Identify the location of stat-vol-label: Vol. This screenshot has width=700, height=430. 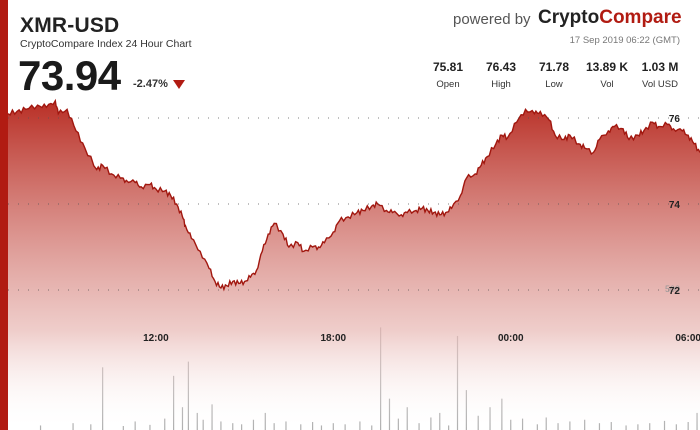
(607, 84).